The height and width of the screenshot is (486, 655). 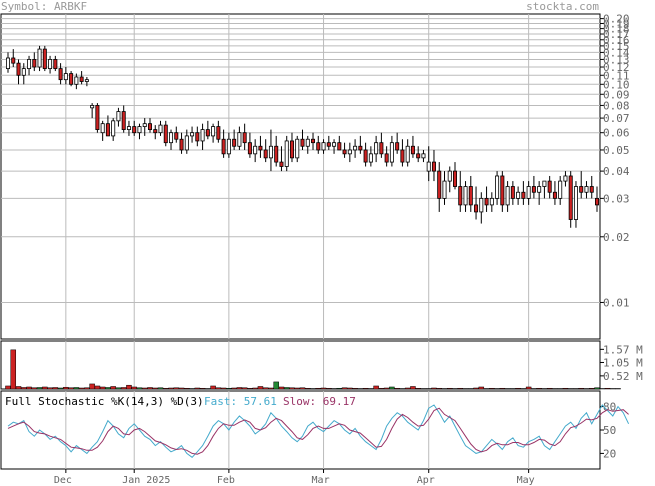 I want to click on price-tick-label: 0.05, so click(x=616, y=150).